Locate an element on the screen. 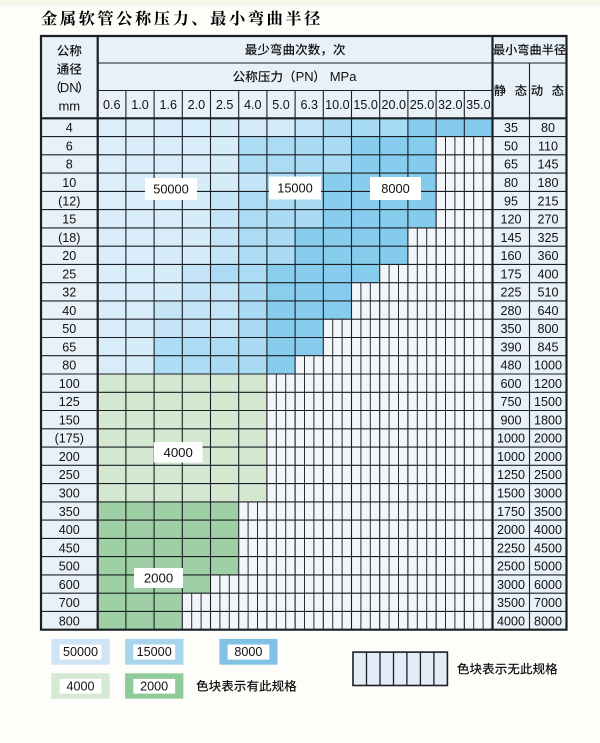  svg-text: 300 is located at coordinates (69, 494).